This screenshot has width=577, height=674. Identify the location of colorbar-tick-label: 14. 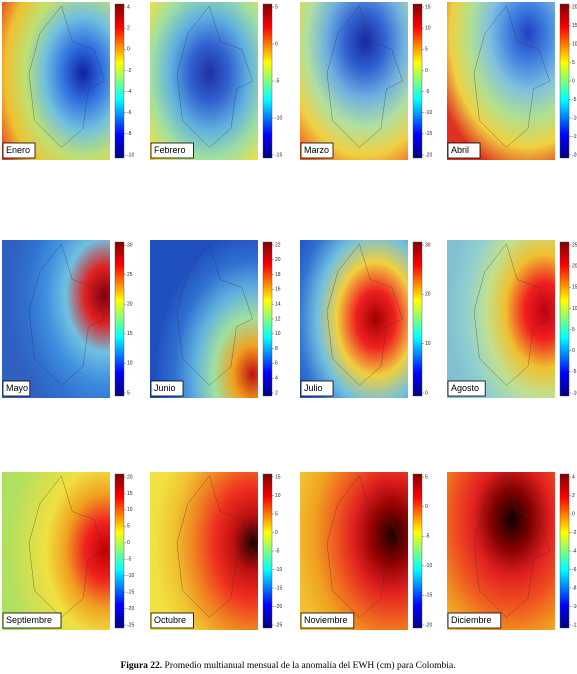
(278, 305).